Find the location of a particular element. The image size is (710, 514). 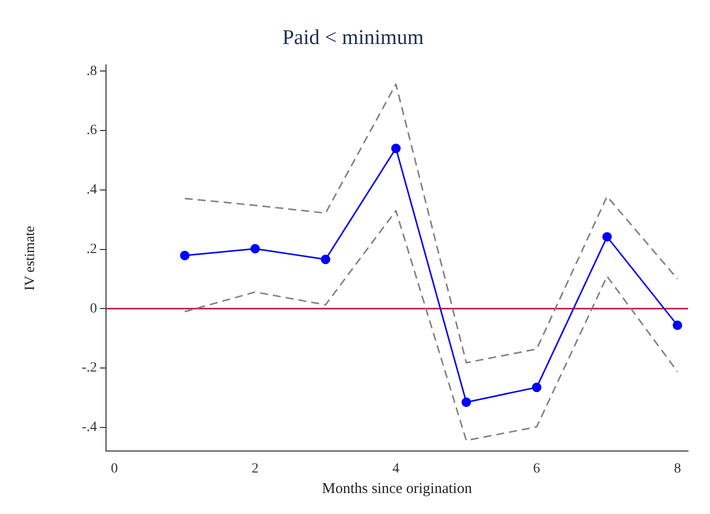

y-tick-label: 0 is located at coordinates (93, 308).